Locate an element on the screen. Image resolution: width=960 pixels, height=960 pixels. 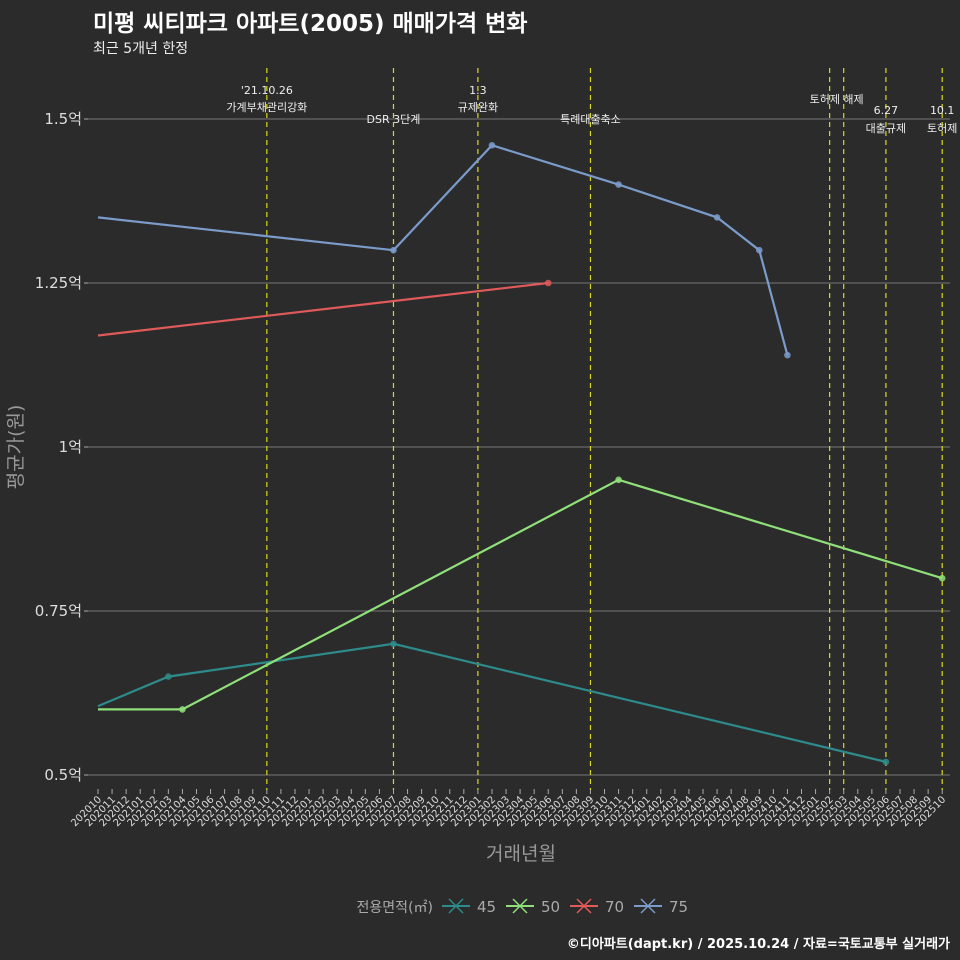
event-label: 10.1 is located at coordinates (942, 110).